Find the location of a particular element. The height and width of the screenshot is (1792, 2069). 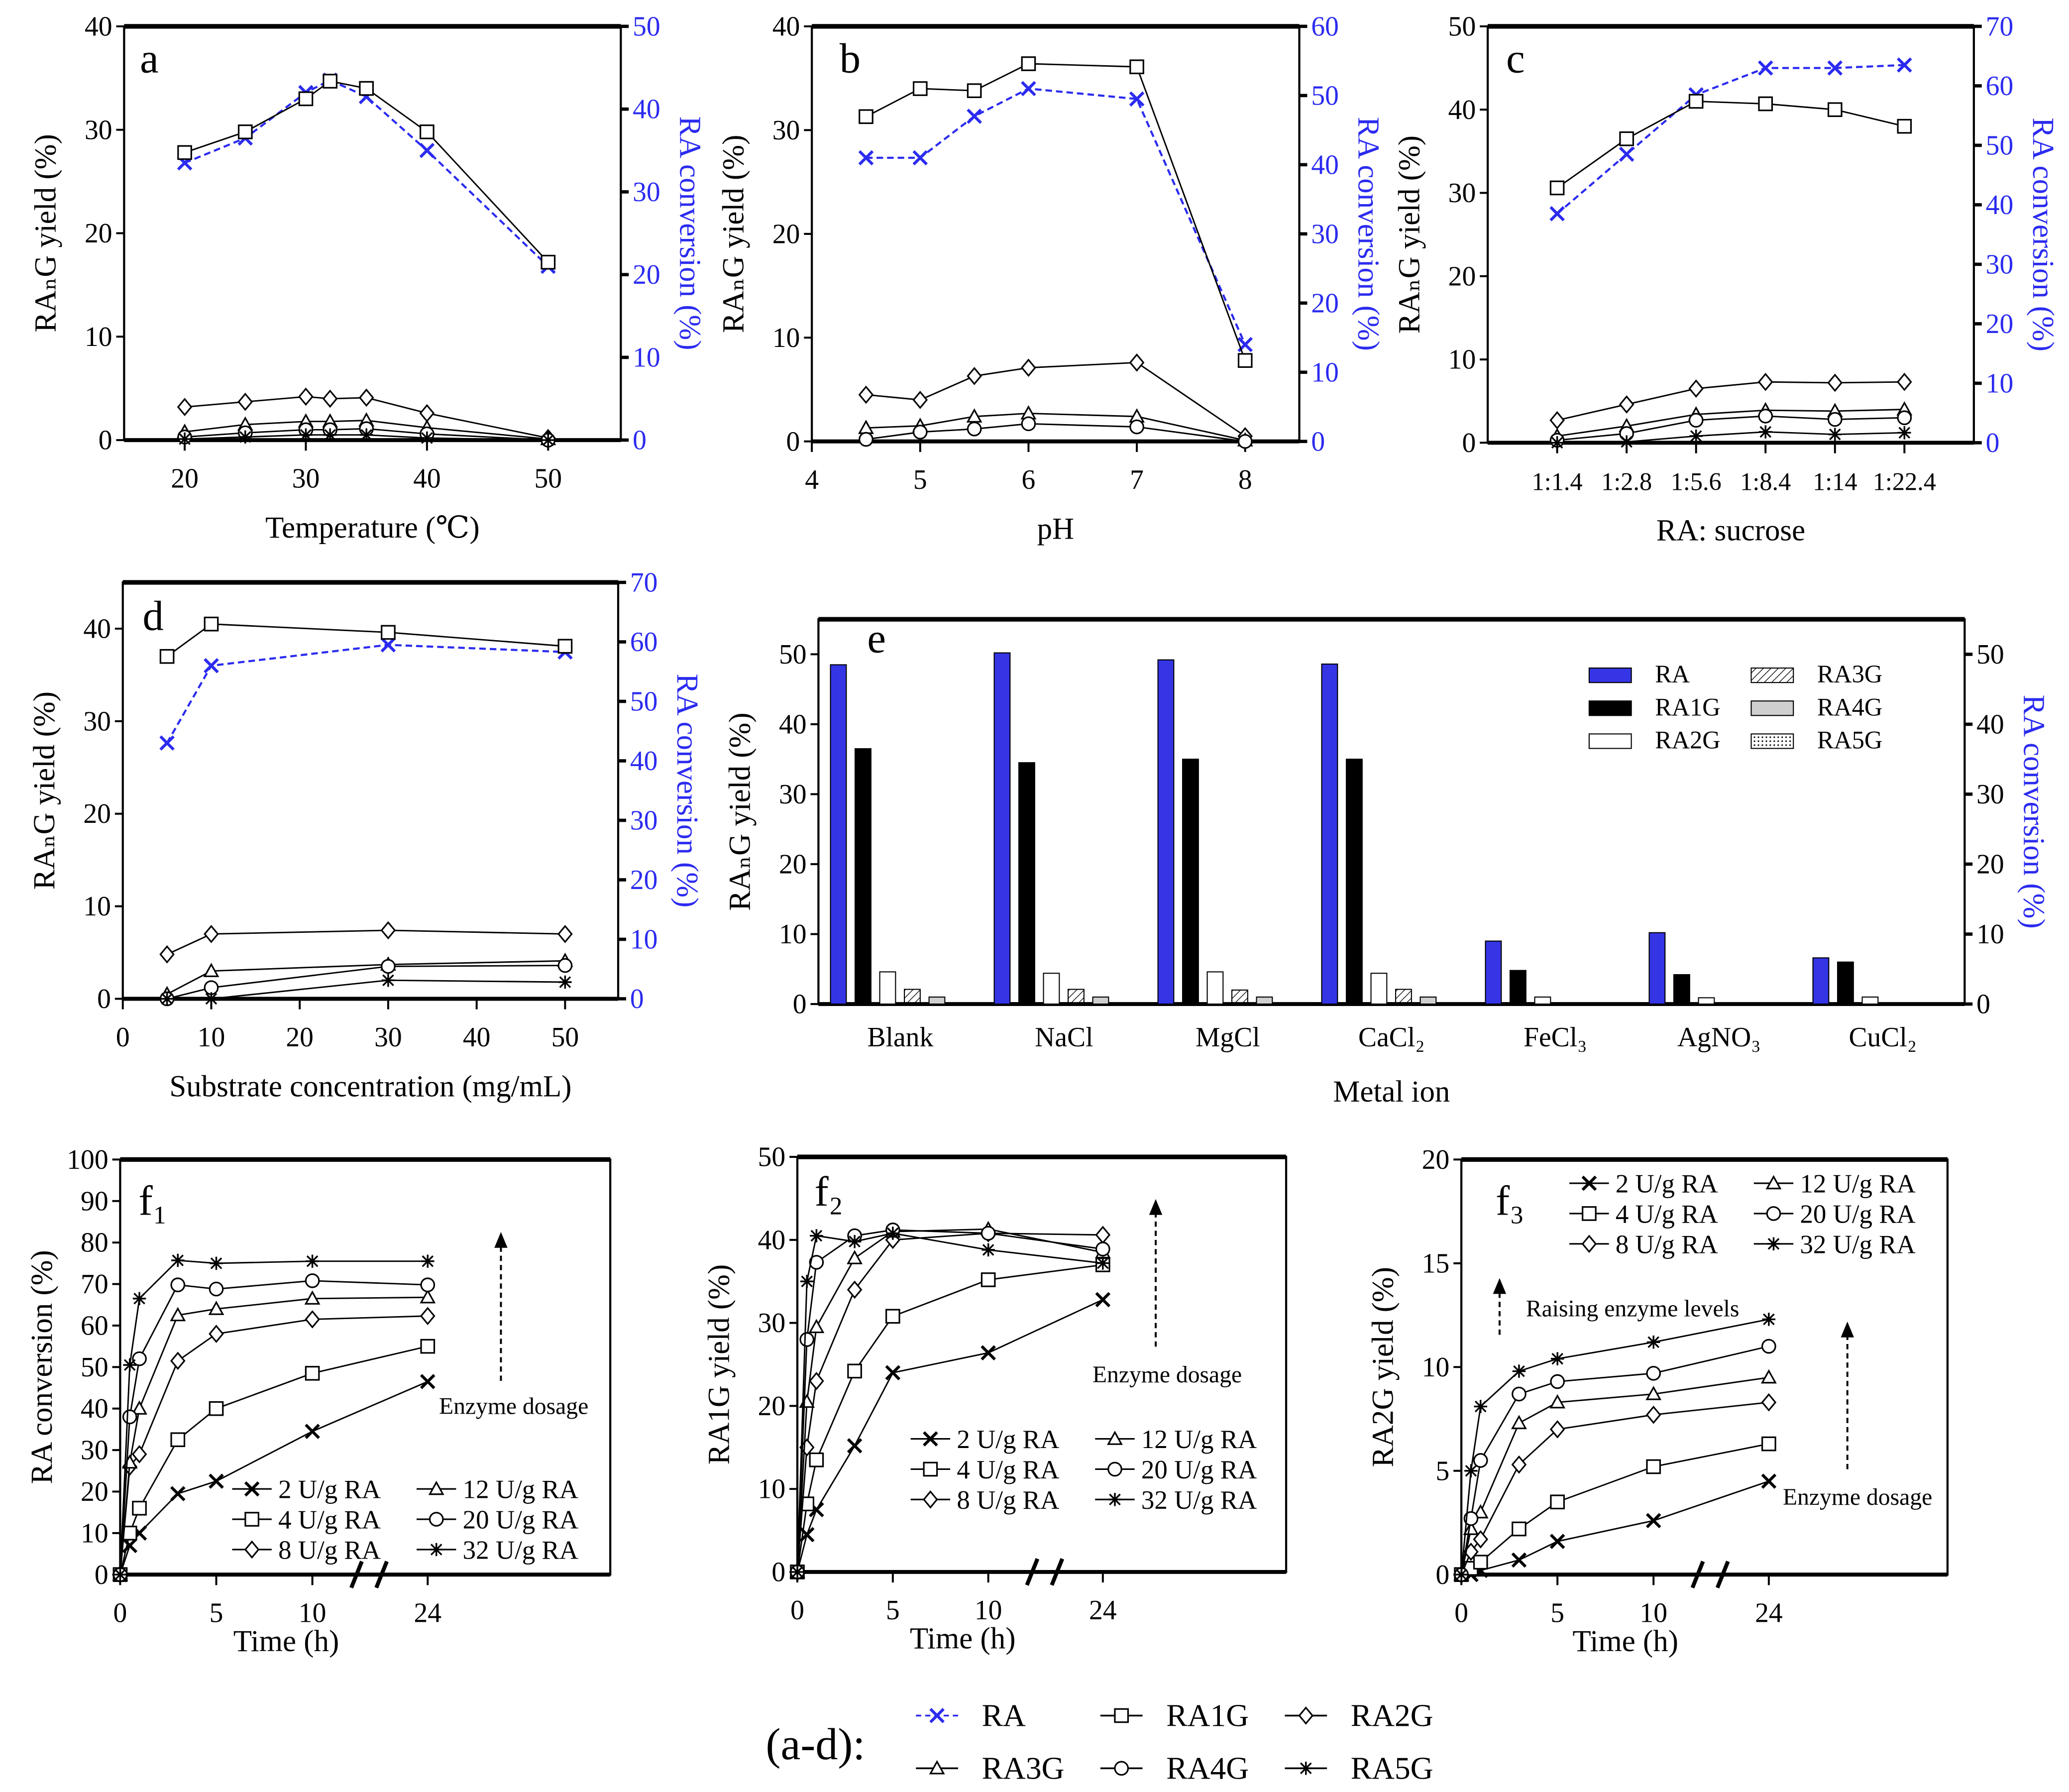

y2-tick-label: 70 is located at coordinates (644, 582).